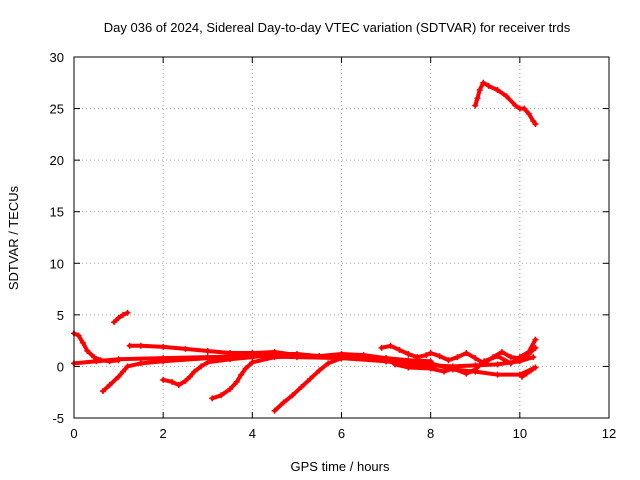  Describe the element at coordinates (163, 433) in the screenshot. I see `x-tick-label: 2` at that location.